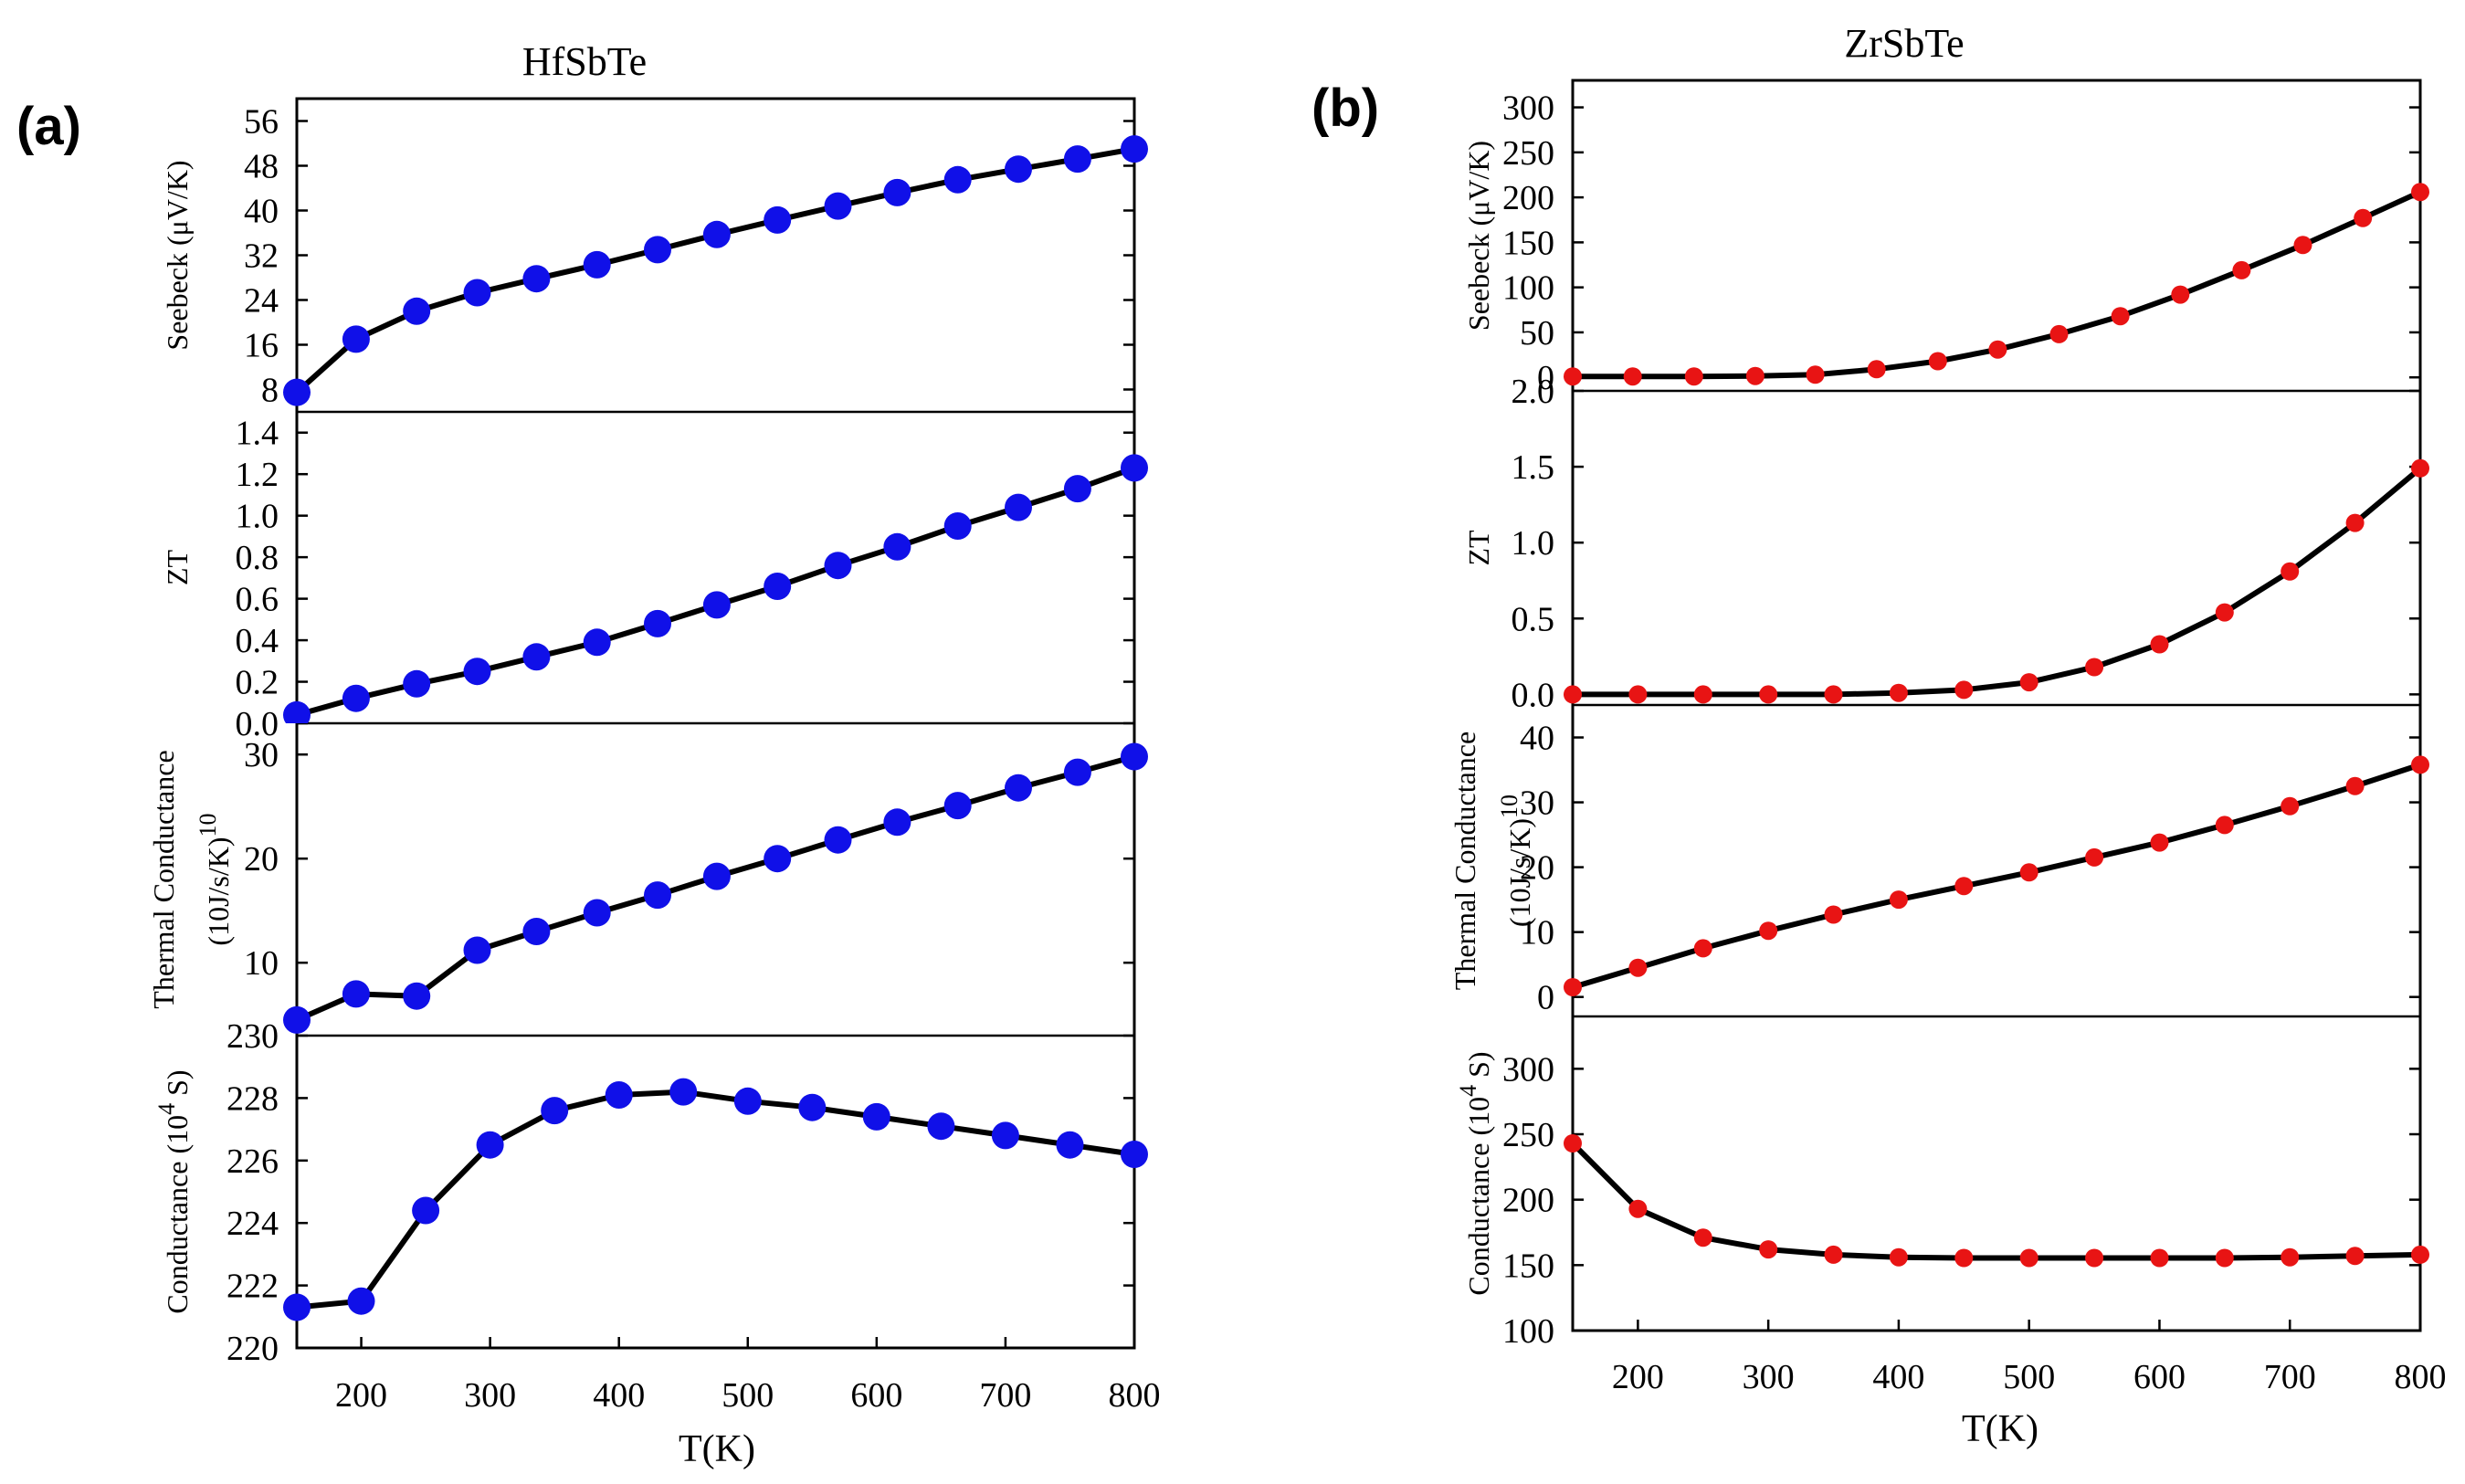 The width and height of the screenshot is (2465, 1484). Describe the element at coordinates (717, 1449) in the screenshot. I see `x-axis-label: T(K)` at that location.